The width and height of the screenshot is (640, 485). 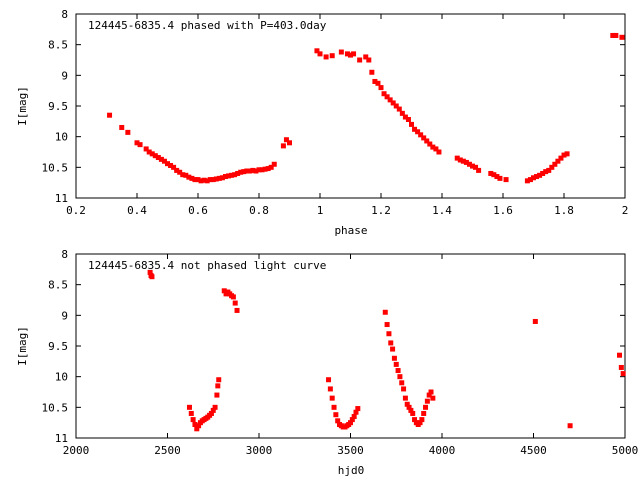 I want to click on x-tick-label: 3500, so click(x=350, y=450).